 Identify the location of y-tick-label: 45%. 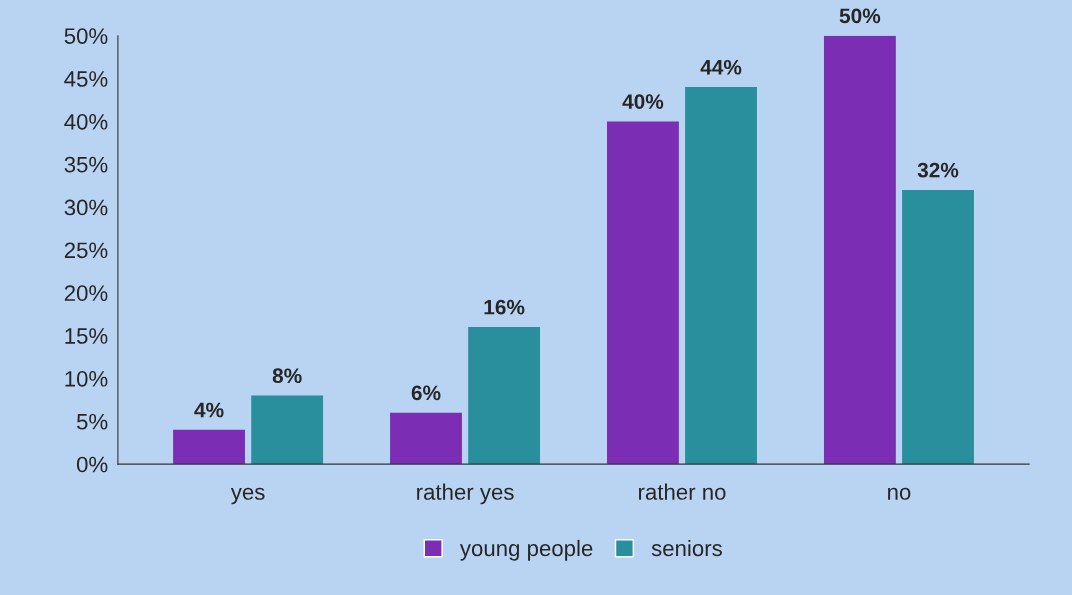
(86, 79).